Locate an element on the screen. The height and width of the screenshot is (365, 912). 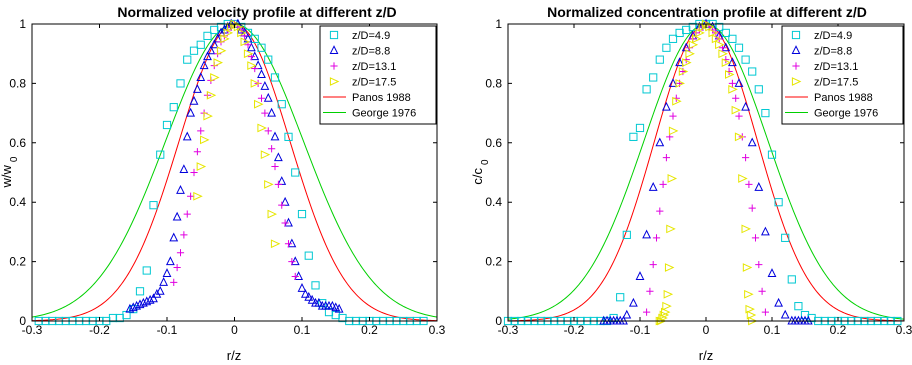
y-tick-label: 0.6 is located at coordinates (17, 143).